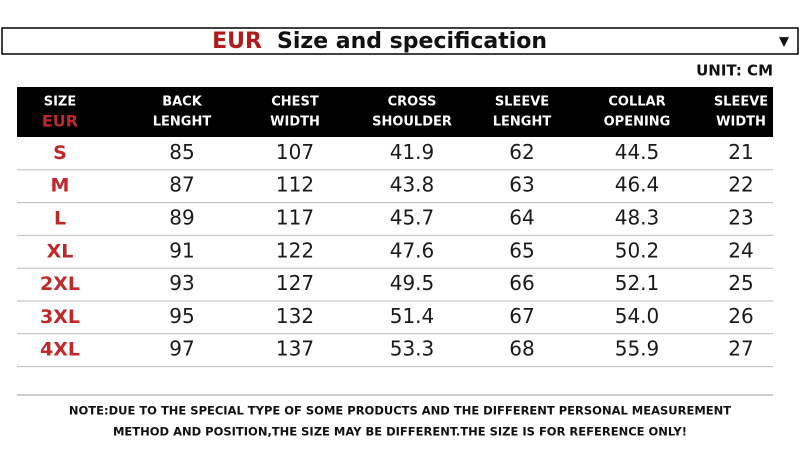  Describe the element at coordinates (237, 41) in the screenshot. I see `title-eur: EUR` at that location.